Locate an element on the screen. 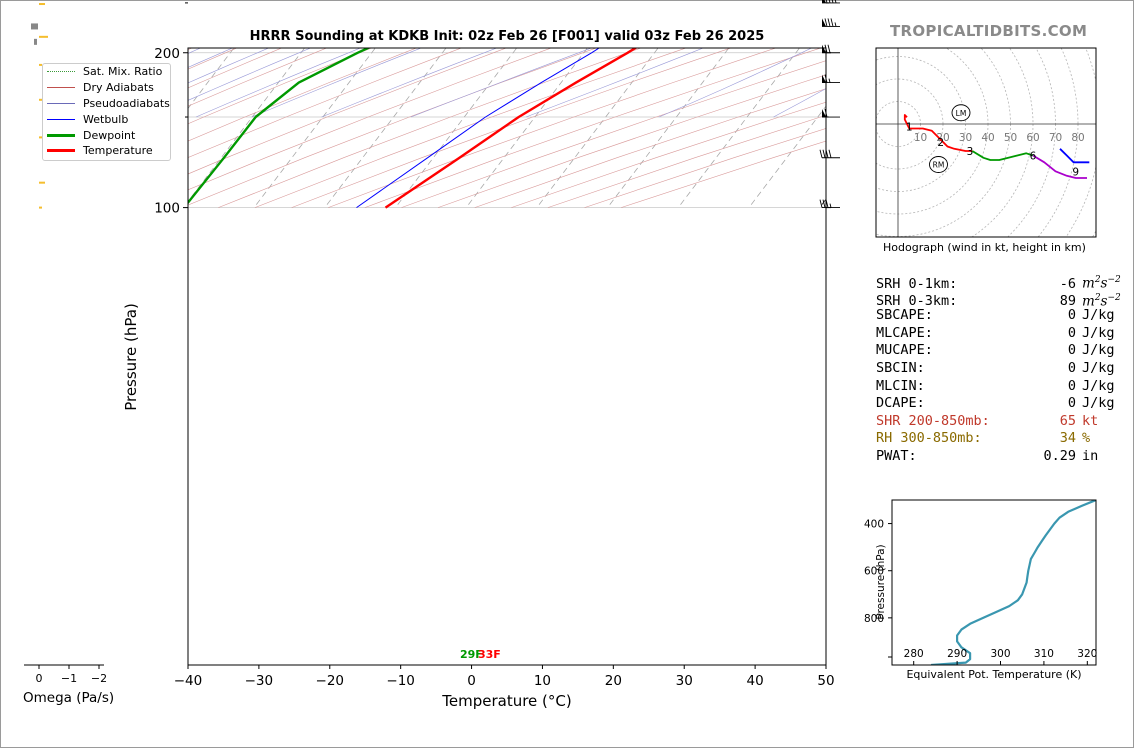 The height and width of the screenshot is (748, 1134). theta-e-x-label: Equivalent Pot. Temperature (K) is located at coordinates (993, 674).